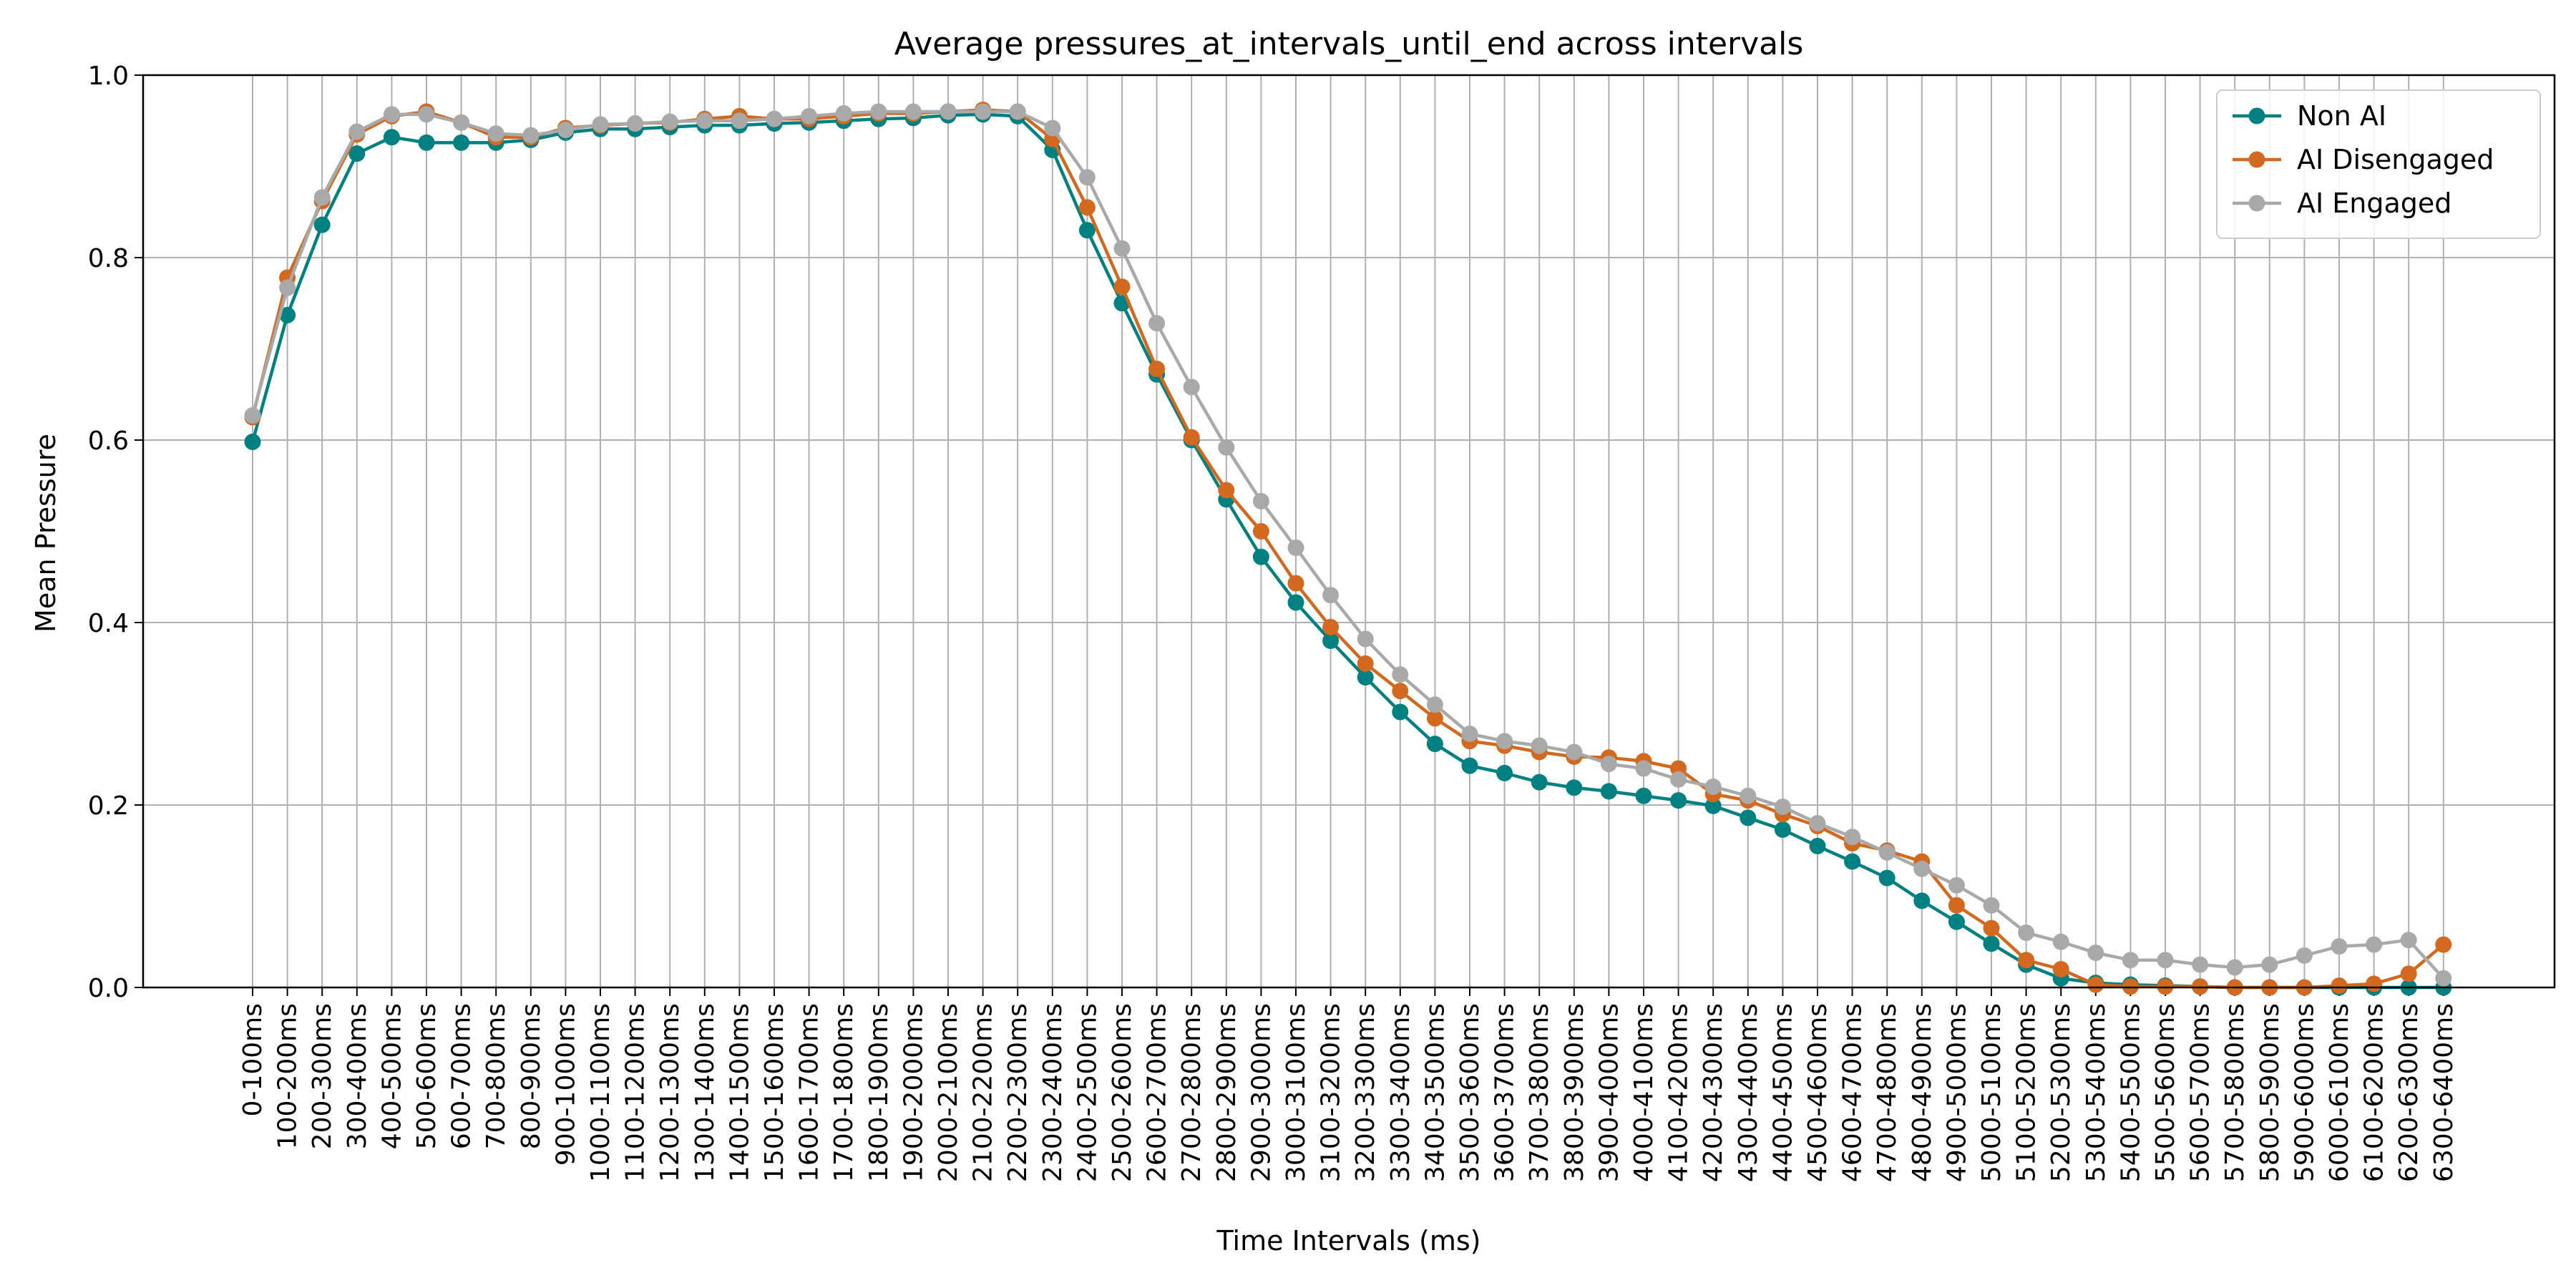  What do you see at coordinates (1609, 1092) in the screenshot?
I see `x-tick-label: 3900-4000ms` at bounding box center [1609, 1092].